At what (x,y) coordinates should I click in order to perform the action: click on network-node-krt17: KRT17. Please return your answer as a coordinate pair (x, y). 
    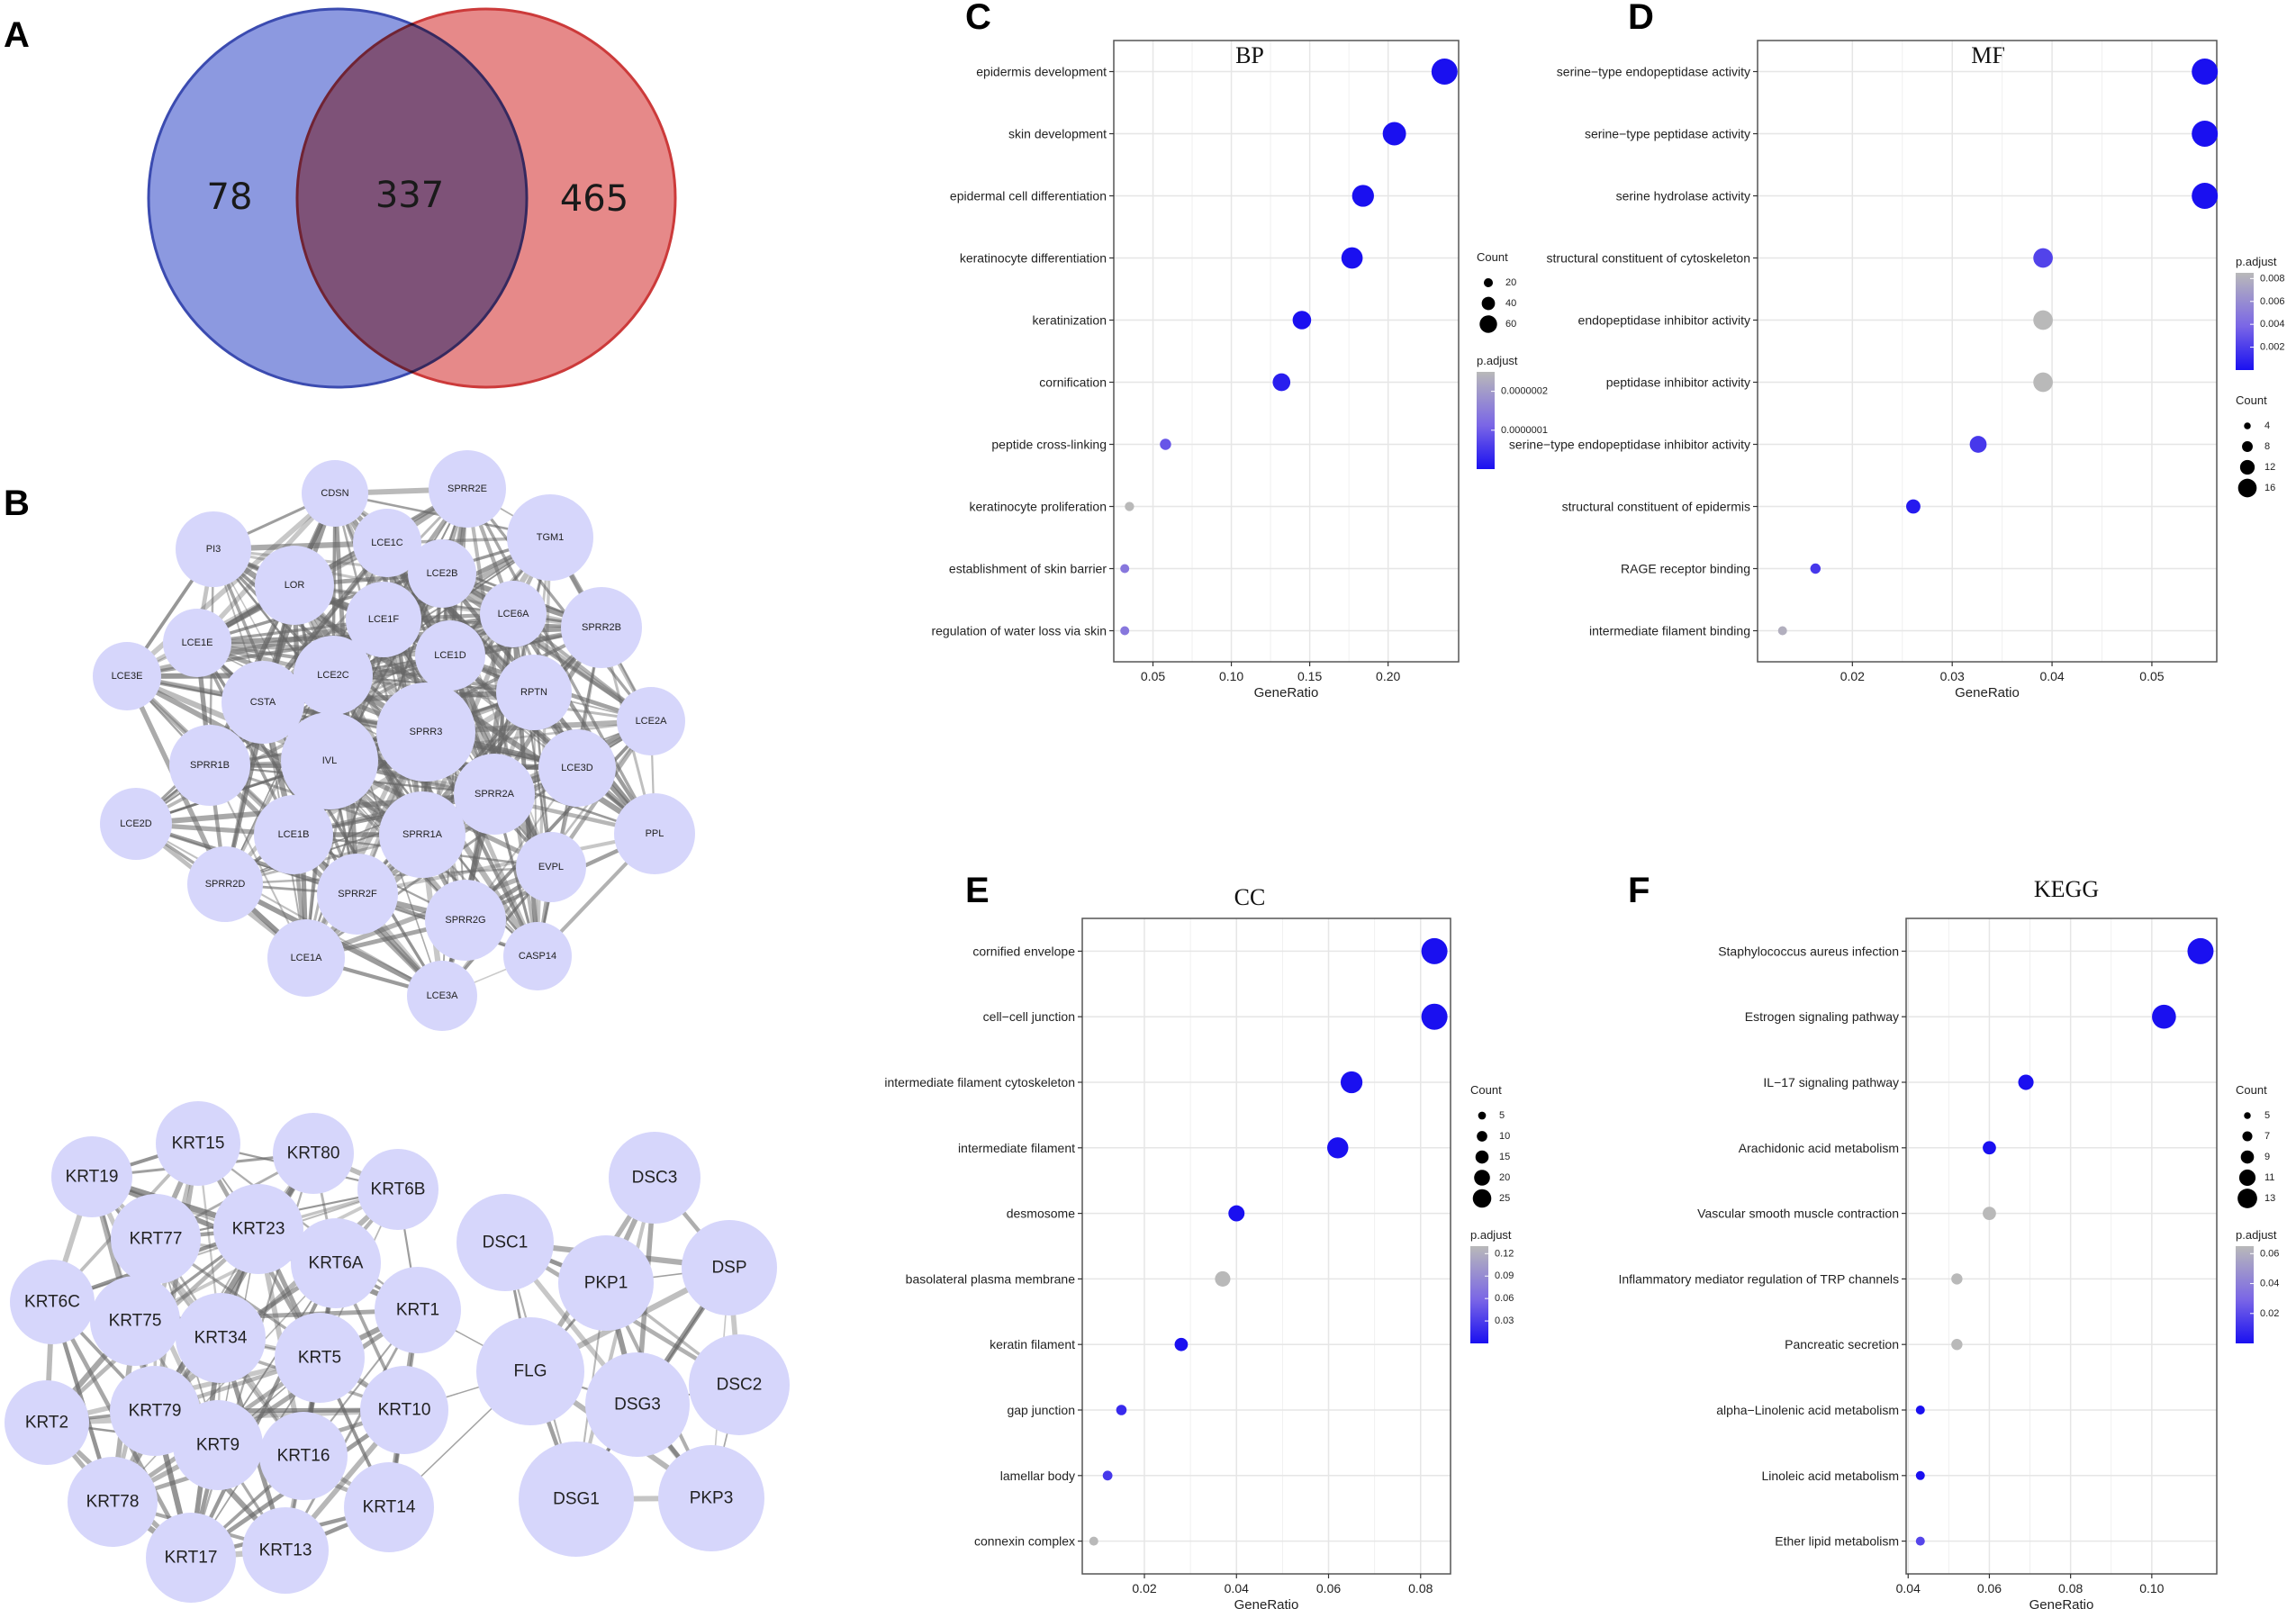
    Looking at the image, I should click on (191, 1558).